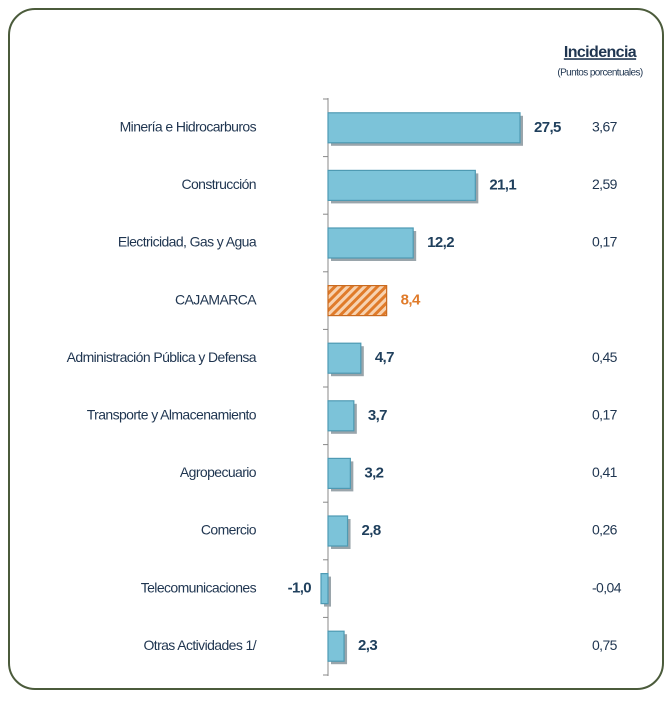 The height and width of the screenshot is (702, 672). What do you see at coordinates (377, 415) in the screenshot?
I see `value-label: 3,7` at bounding box center [377, 415].